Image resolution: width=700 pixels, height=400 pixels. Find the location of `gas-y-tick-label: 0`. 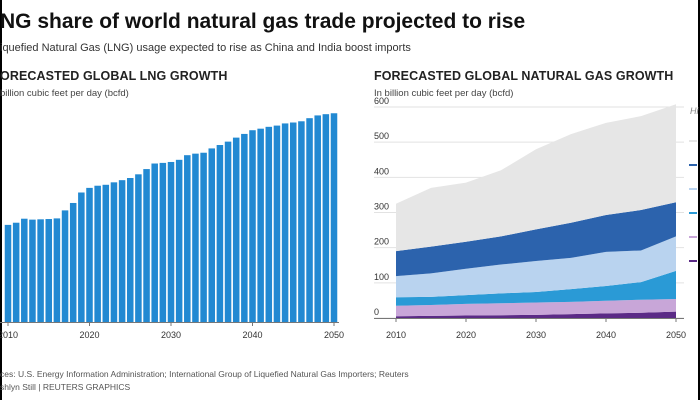

gas-y-tick-label: 0 is located at coordinates (376, 312).